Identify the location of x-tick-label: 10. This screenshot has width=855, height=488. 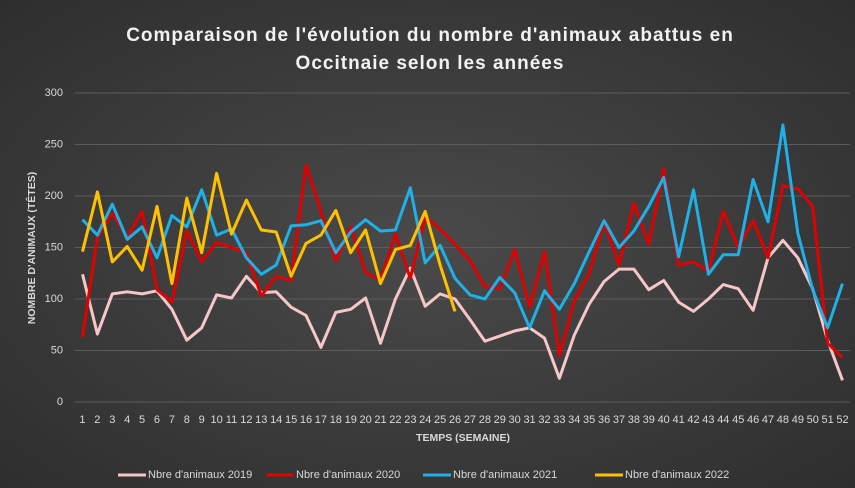
(216, 420).